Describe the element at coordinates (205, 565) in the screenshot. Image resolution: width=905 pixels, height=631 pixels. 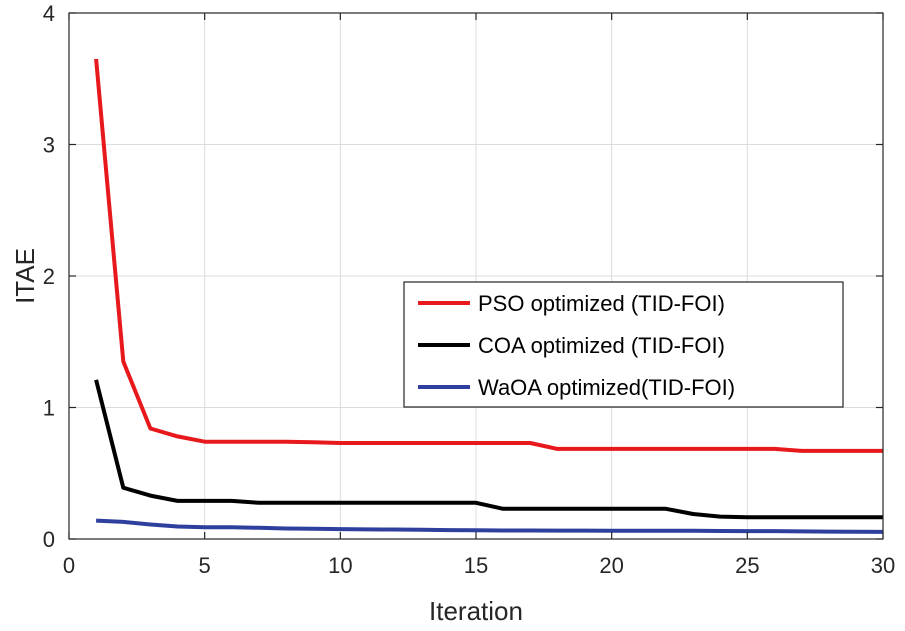
I see `x-tick-label-5: 5` at that location.